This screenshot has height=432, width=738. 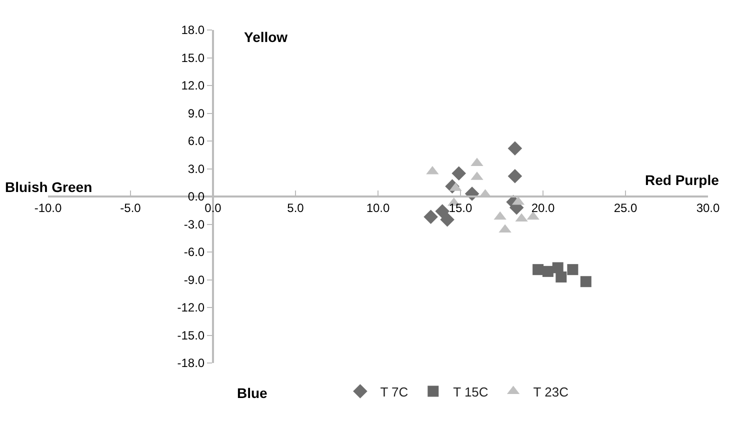 I want to click on y-tick-label: 0.0, so click(x=196, y=197).